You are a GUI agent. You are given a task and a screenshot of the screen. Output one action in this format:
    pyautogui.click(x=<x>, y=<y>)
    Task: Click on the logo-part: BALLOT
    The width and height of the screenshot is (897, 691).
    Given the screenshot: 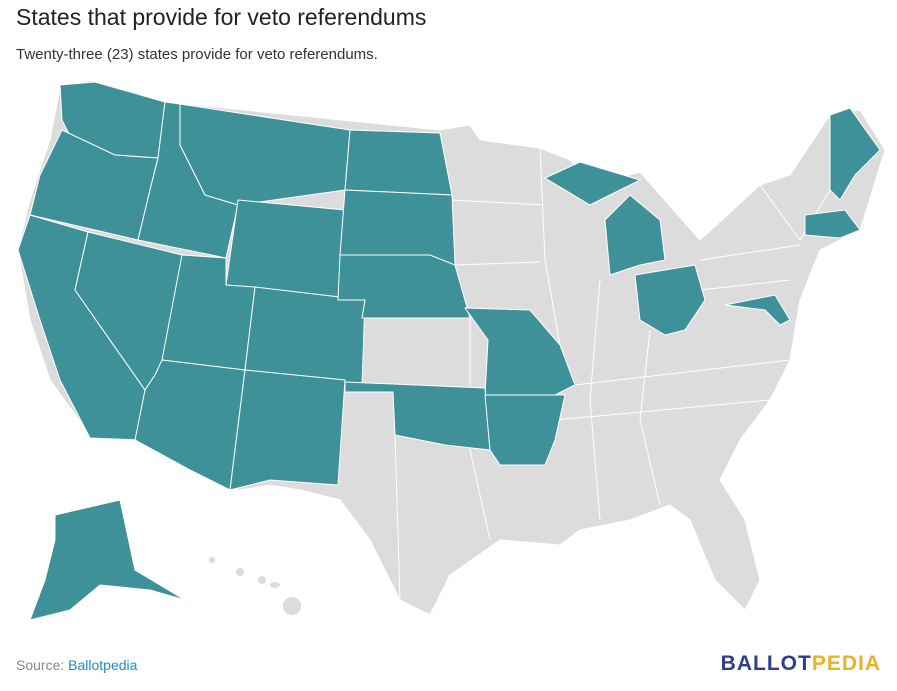 What is the action you would take?
    pyautogui.click(x=766, y=663)
    